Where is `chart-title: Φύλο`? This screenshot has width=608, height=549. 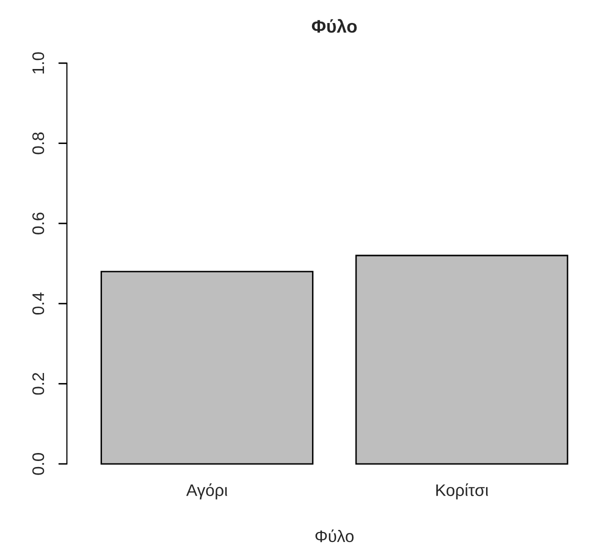
chart-title: Φύλο is located at coordinates (334, 26).